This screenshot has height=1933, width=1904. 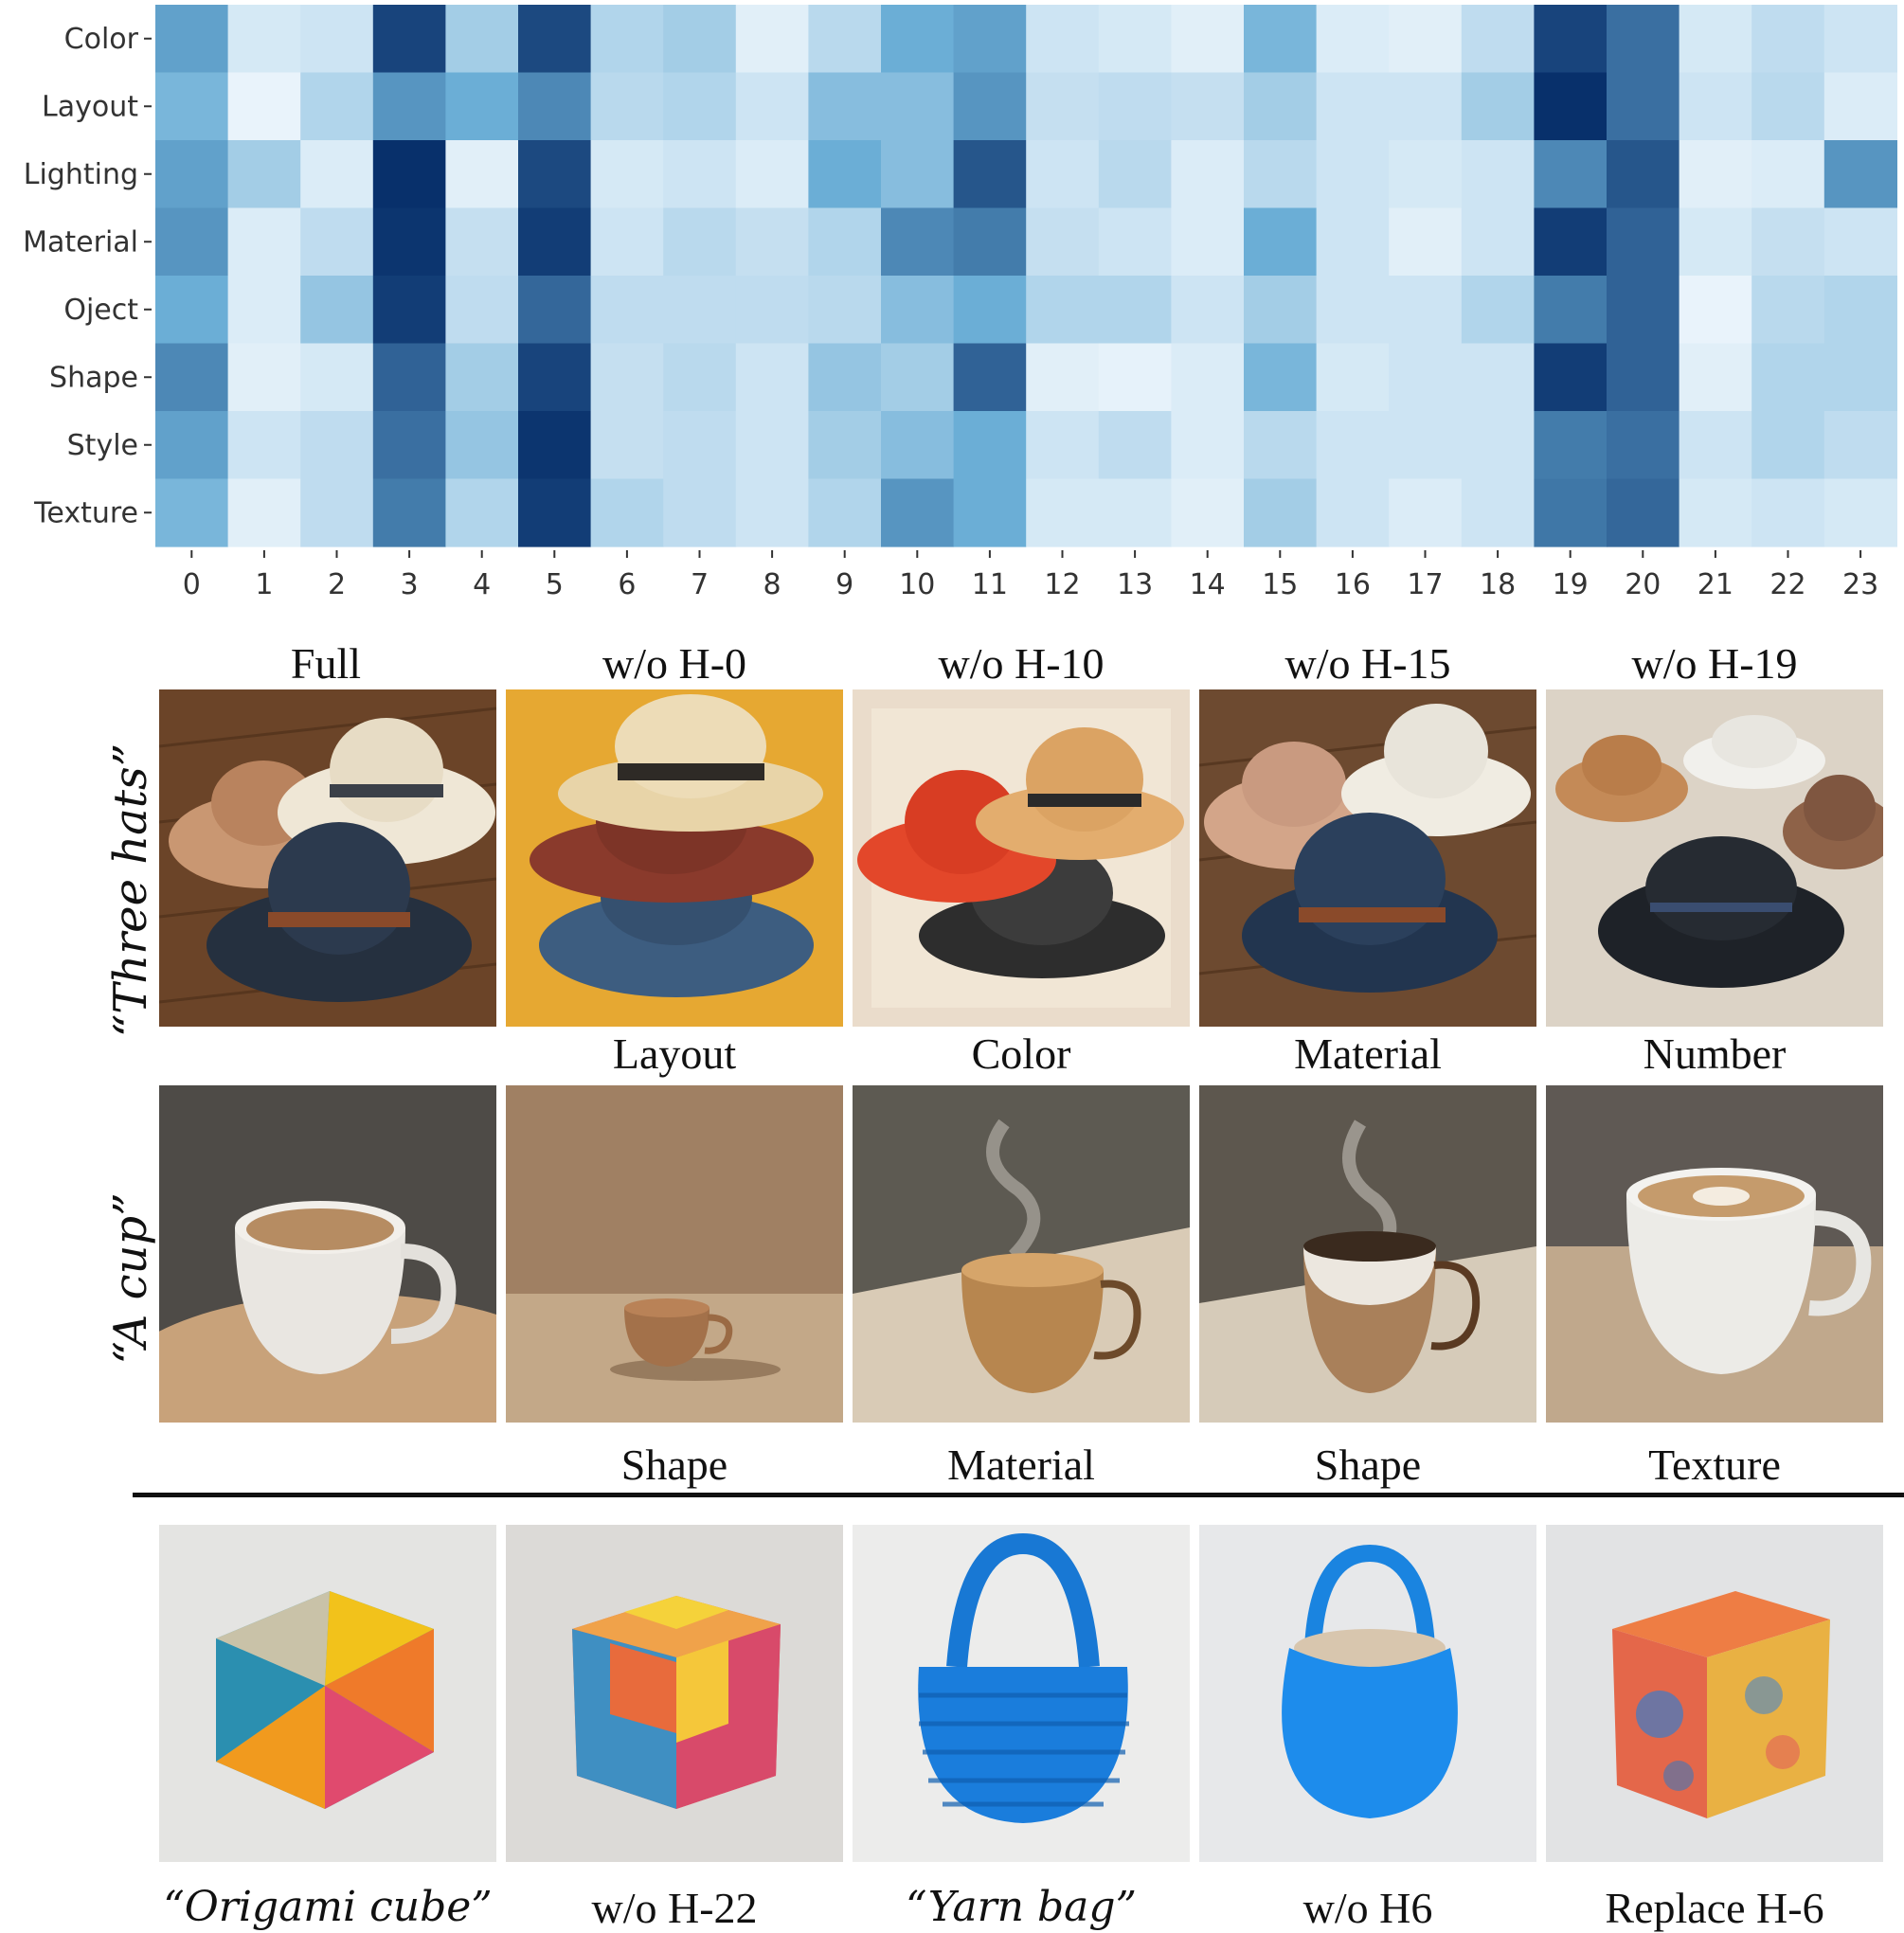 What do you see at coordinates (844, 584) in the screenshot?
I see `x-tick-label-9: 9` at bounding box center [844, 584].